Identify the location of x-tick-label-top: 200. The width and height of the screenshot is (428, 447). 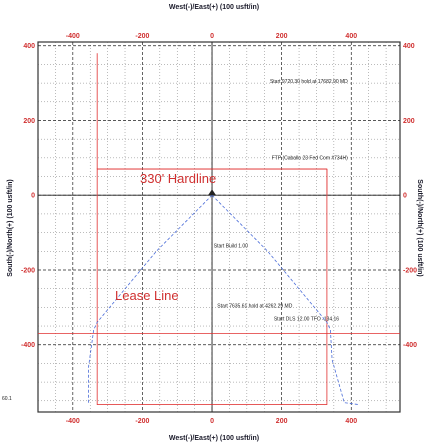
(282, 36).